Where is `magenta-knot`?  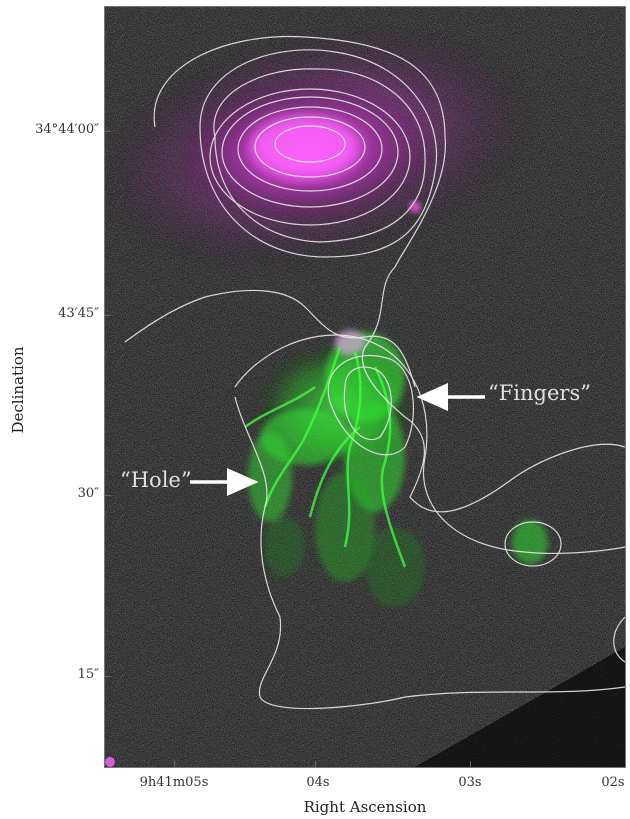 magenta-knot is located at coordinates (415, 207).